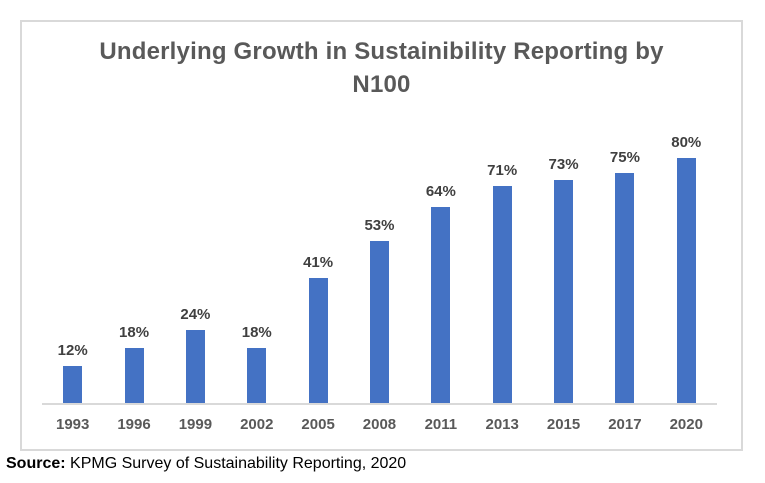  Describe the element at coordinates (134, 424) in the screenshot. I see `x-axis-label: 1996` at that location.